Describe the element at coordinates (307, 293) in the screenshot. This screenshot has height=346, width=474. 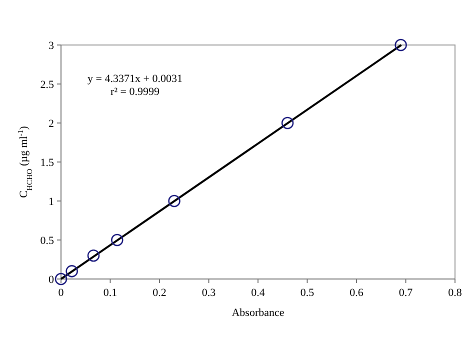
I see `x-tick-label: 0.5` at that location.